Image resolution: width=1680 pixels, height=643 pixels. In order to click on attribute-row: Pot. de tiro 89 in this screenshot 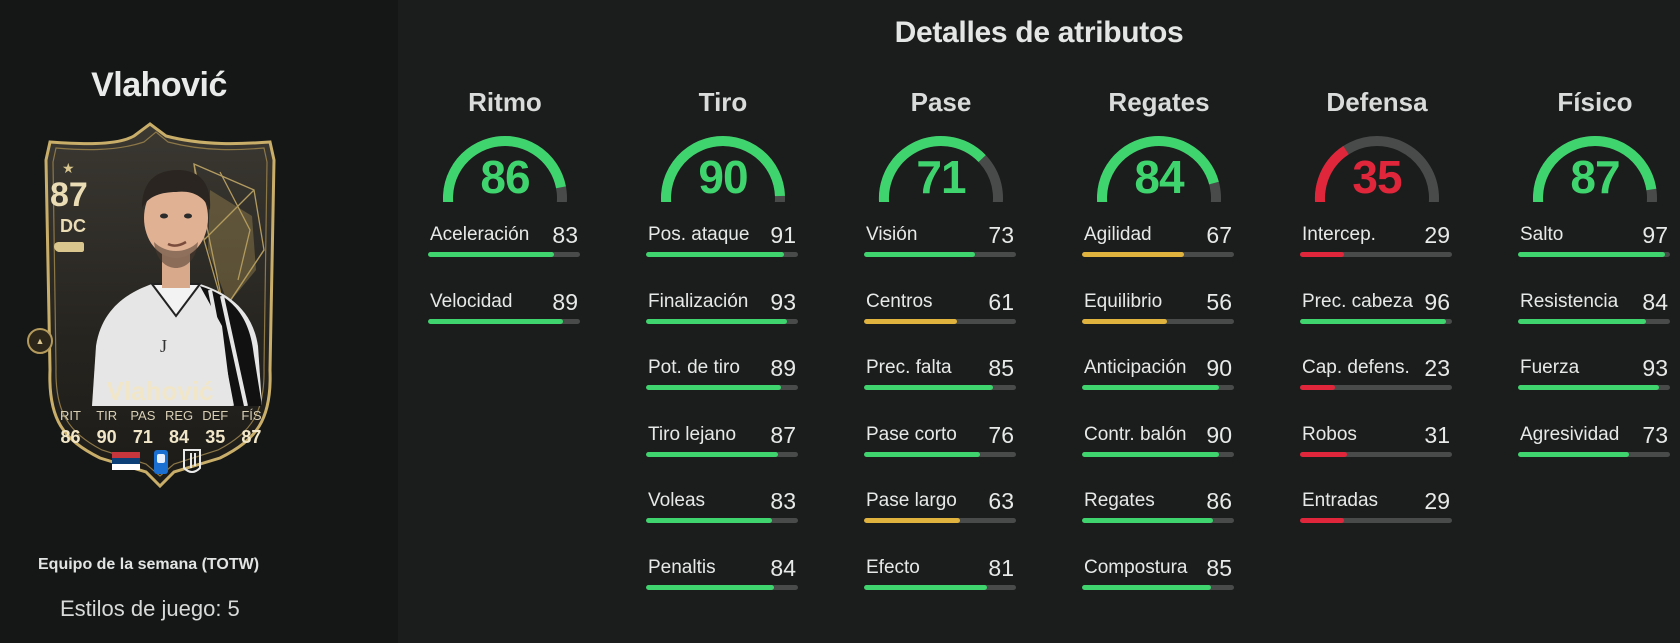, I will do `click(723, 388)`.